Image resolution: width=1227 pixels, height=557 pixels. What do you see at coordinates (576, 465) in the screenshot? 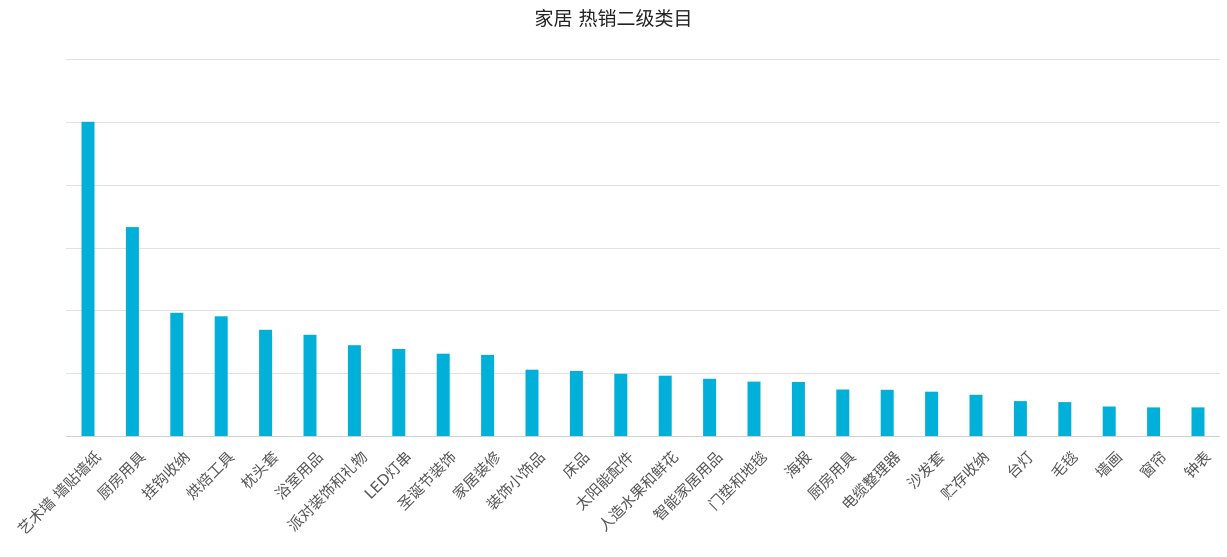
I see `x-tick-label: 床品` at bounding box center [576, 465].